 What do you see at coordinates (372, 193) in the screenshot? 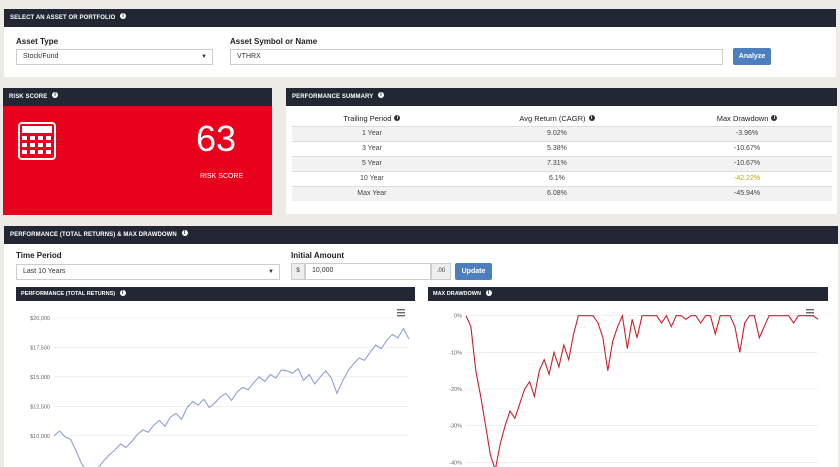
I see `period-cell: Max Year` at bounding box center [372, 193].